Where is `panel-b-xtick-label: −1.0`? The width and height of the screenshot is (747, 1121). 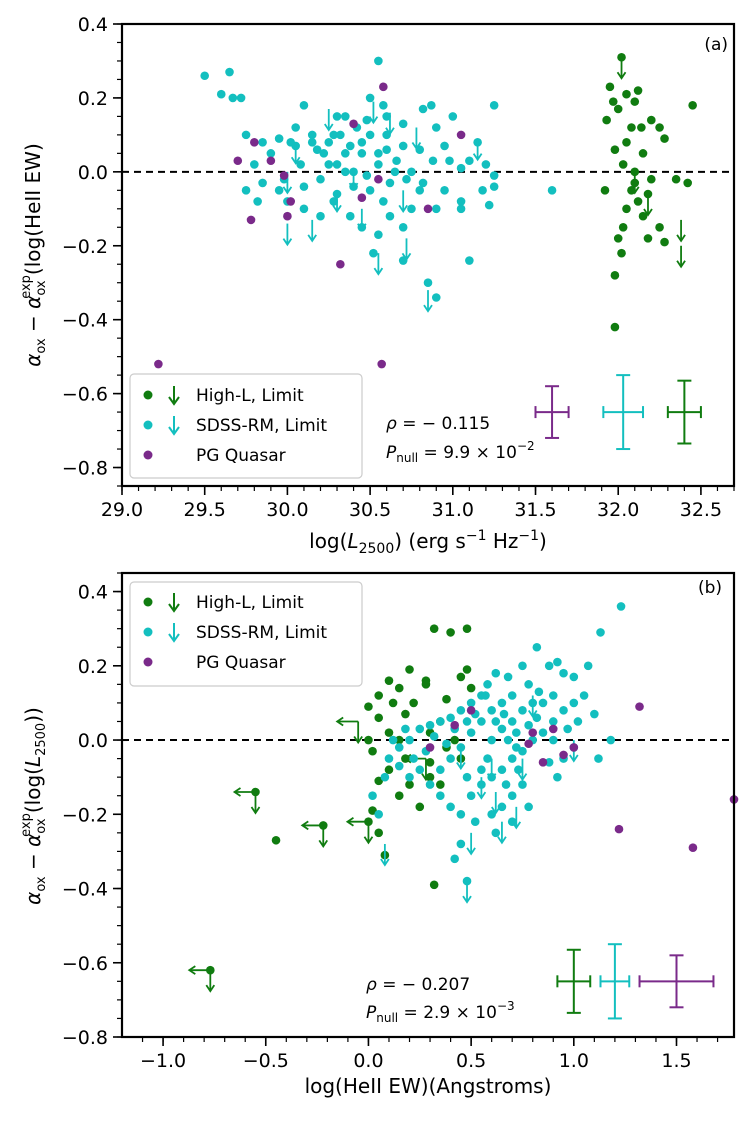 panel-b-xtick-label: −1.0 is located at coordinates (163, 1061).